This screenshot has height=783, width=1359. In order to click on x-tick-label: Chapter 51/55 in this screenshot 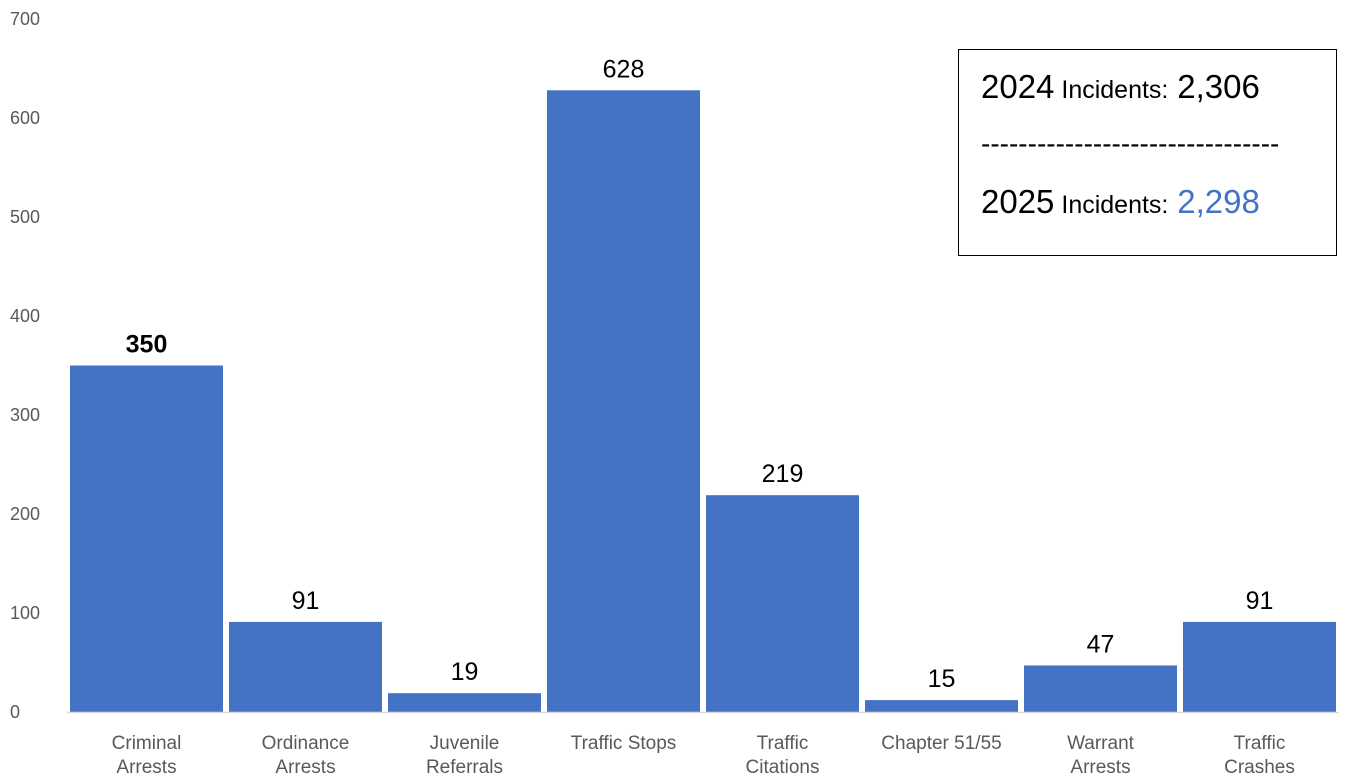, I will do `click(941, 743)`.